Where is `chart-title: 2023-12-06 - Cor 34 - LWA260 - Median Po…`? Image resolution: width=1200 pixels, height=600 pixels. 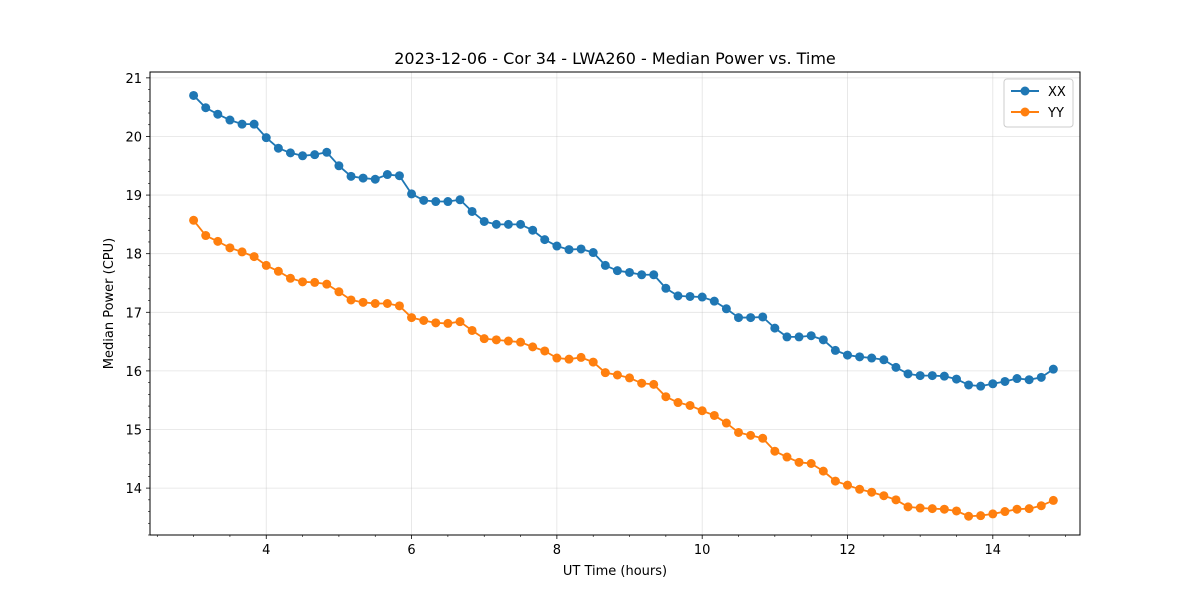 chart-title: 2023-12-06 - Cor 34 - LWA260 - Median Po… is located at coordinates (615, 58).